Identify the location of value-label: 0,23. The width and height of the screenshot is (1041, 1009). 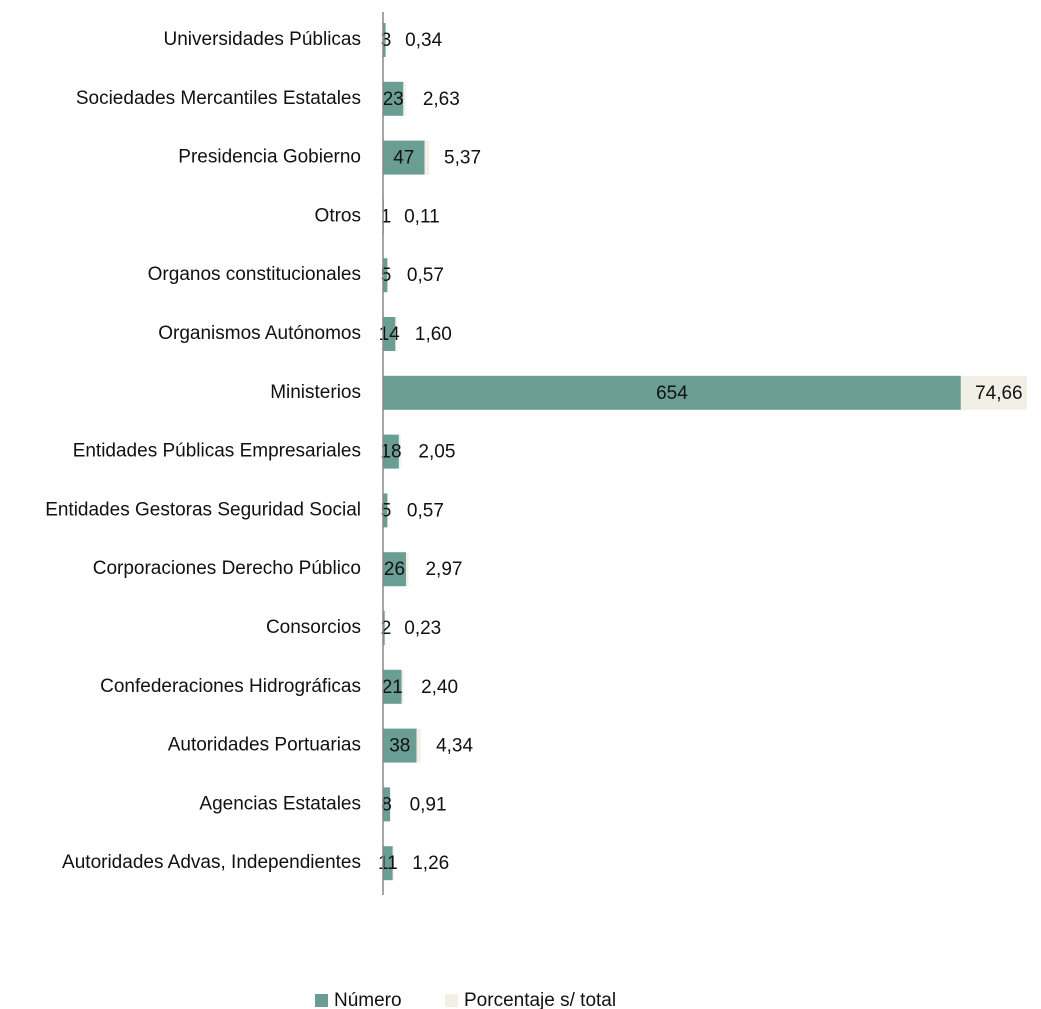
(422, 628).